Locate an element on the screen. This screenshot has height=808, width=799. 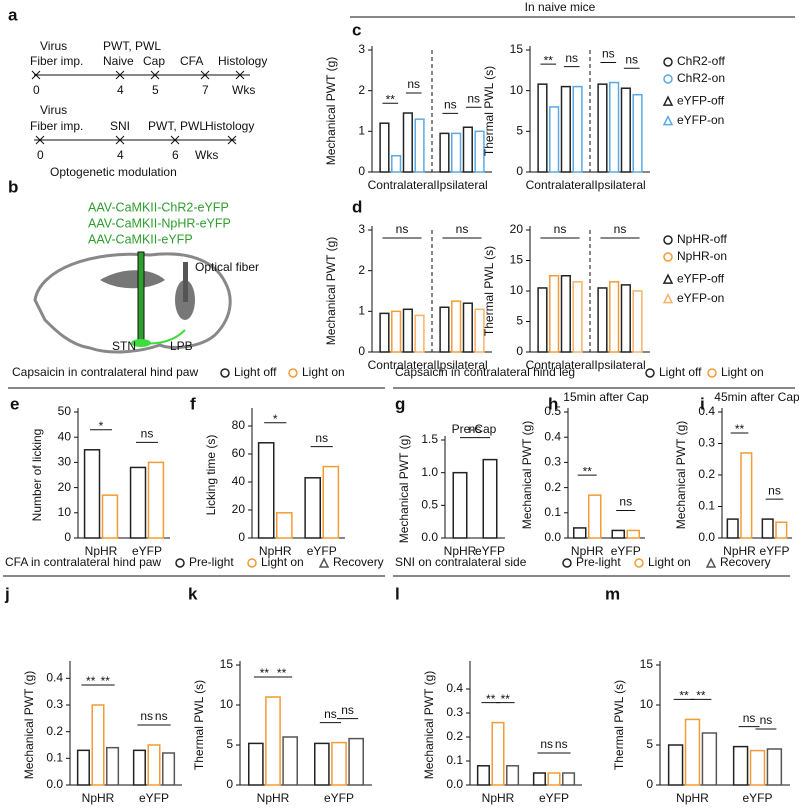
y-axis-label: Thermal PWL (s) is located at coordinates (199, 725).